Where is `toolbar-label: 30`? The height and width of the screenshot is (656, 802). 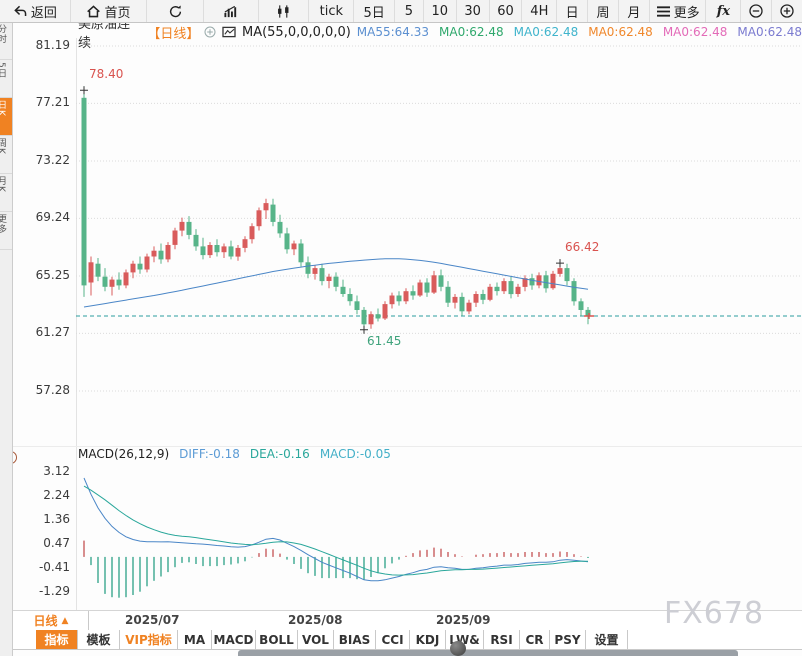
toolbar-label: 30 is located at coordinates (472, 11).